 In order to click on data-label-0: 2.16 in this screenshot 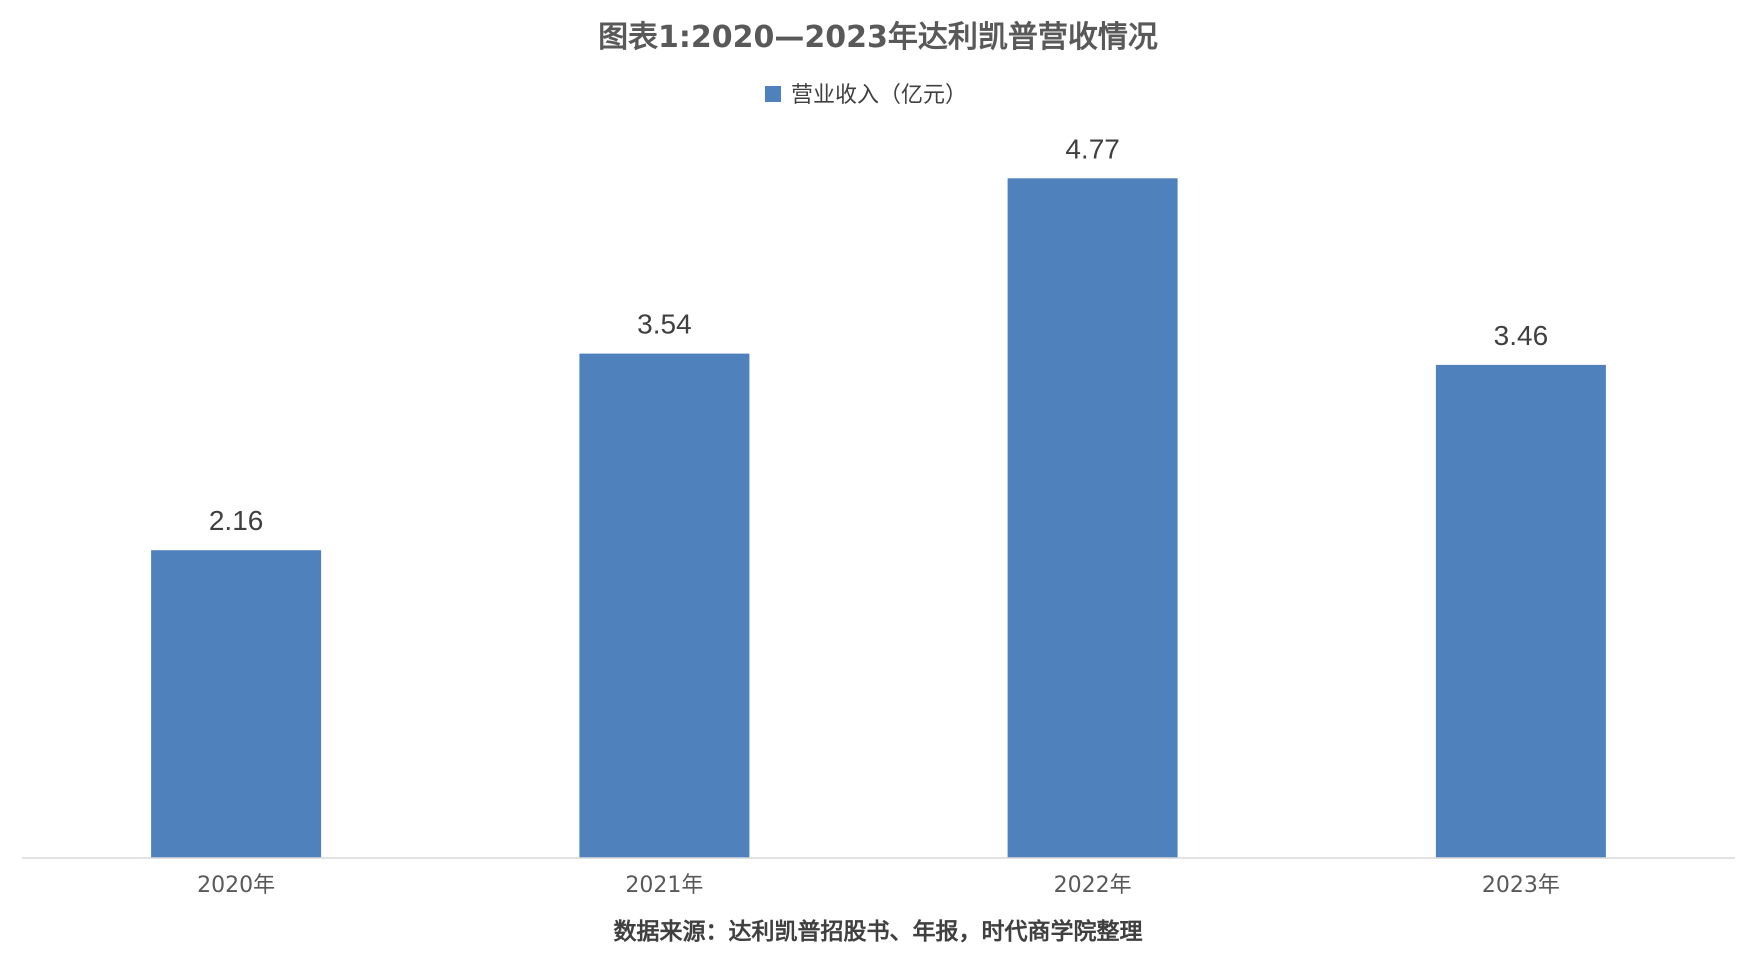, I will do `click(236, 520)`.